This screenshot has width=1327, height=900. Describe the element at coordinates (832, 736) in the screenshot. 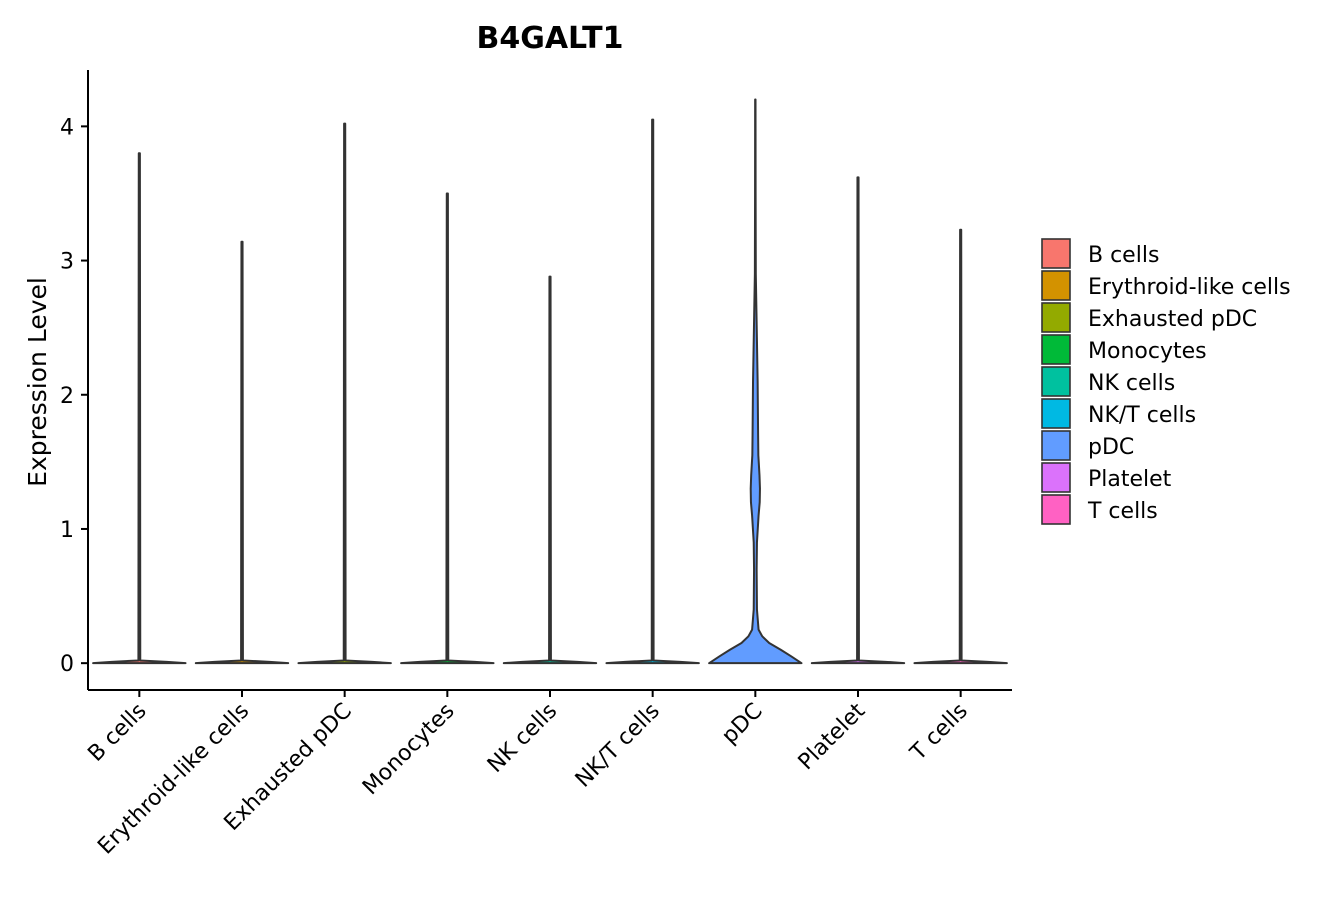

I see `x-tick-label: Platelet` at that location.